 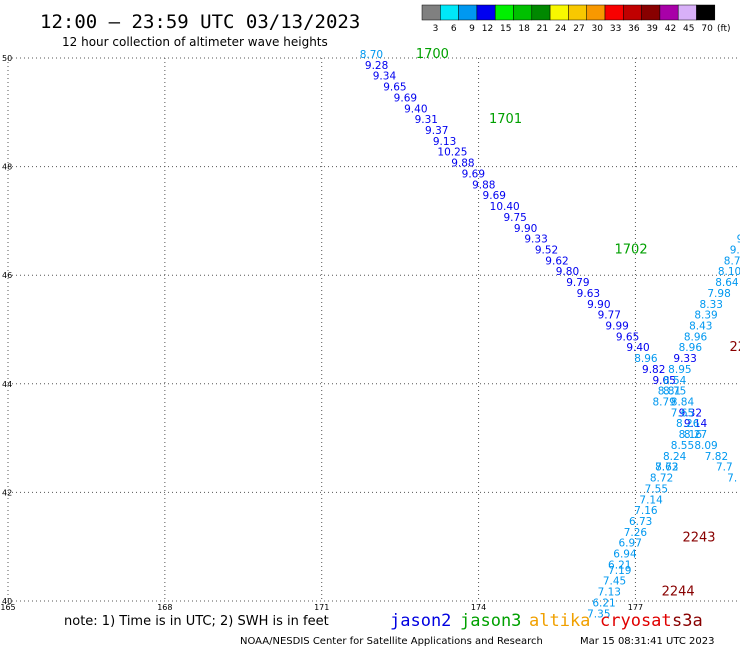 I want to click on legend-tick-label: 42, so click(x=670, y=29).